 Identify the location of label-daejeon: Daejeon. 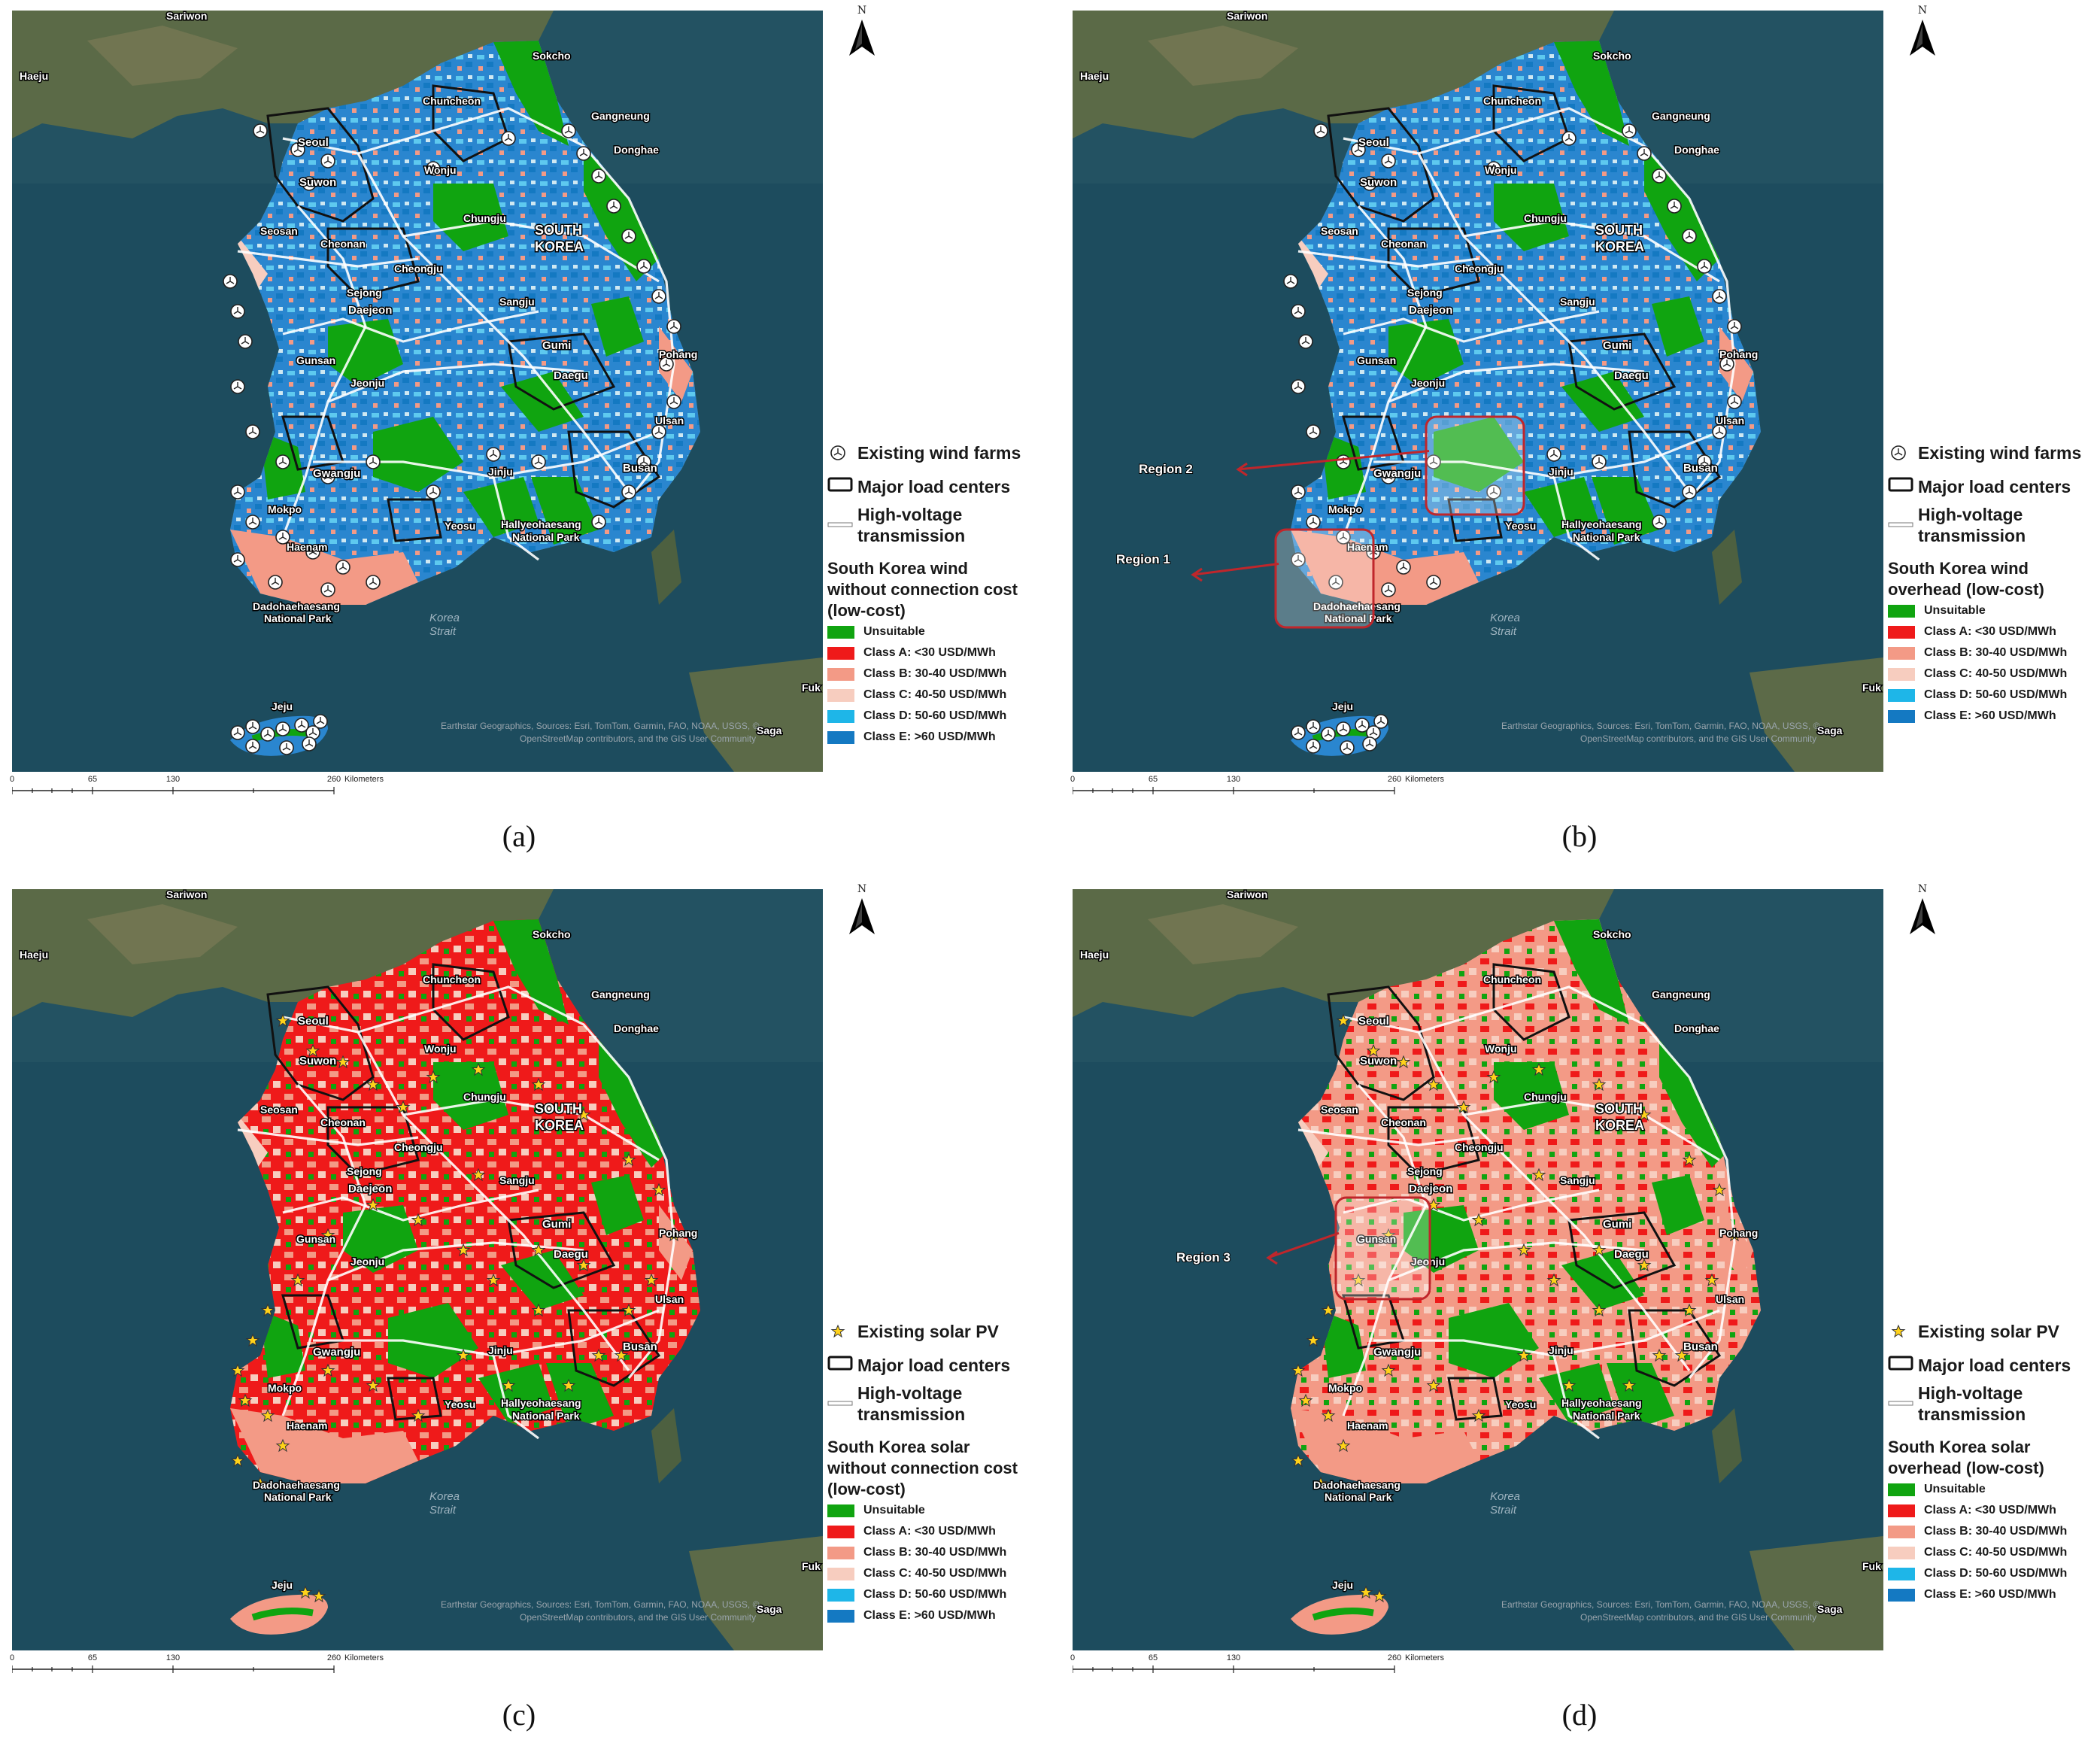
(370, 310).